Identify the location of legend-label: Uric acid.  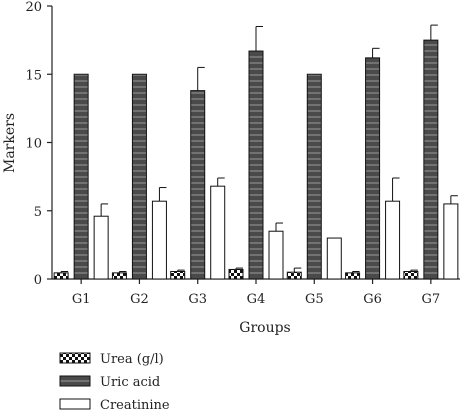
(130, 382).